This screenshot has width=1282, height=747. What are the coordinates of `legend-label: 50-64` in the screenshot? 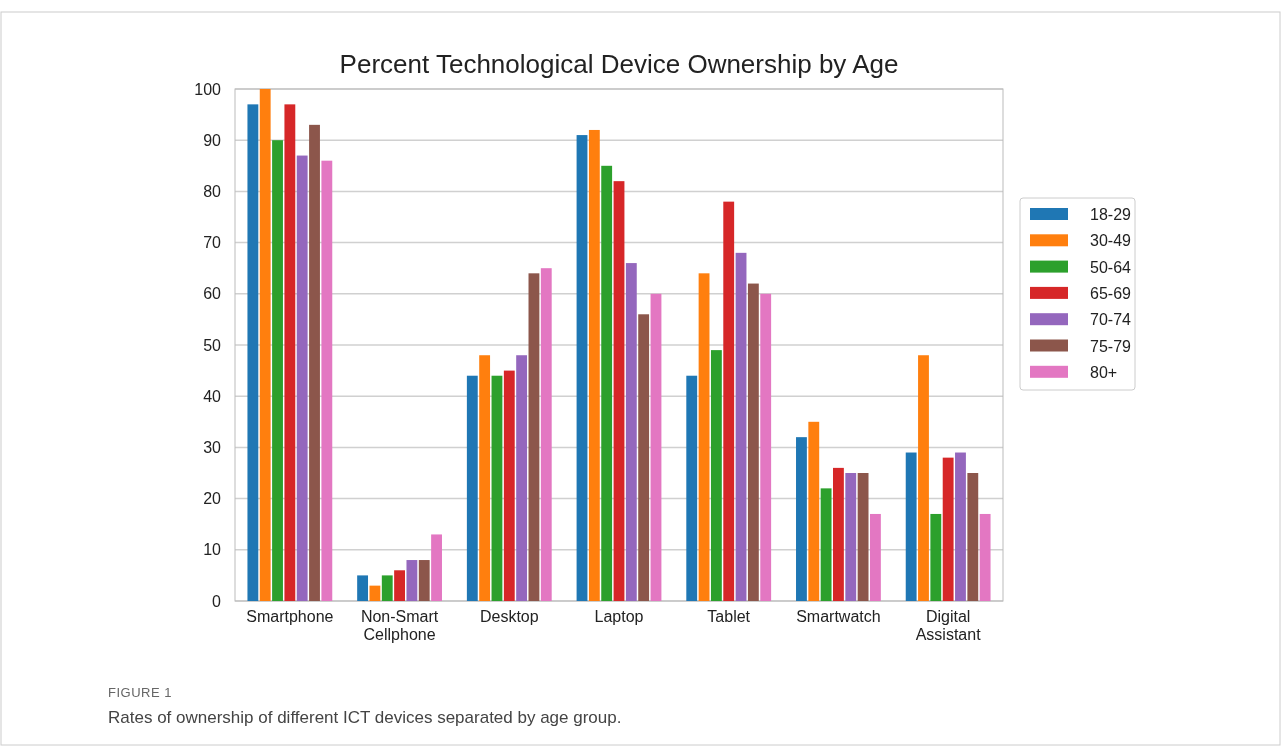 It's located at (1111, 267).